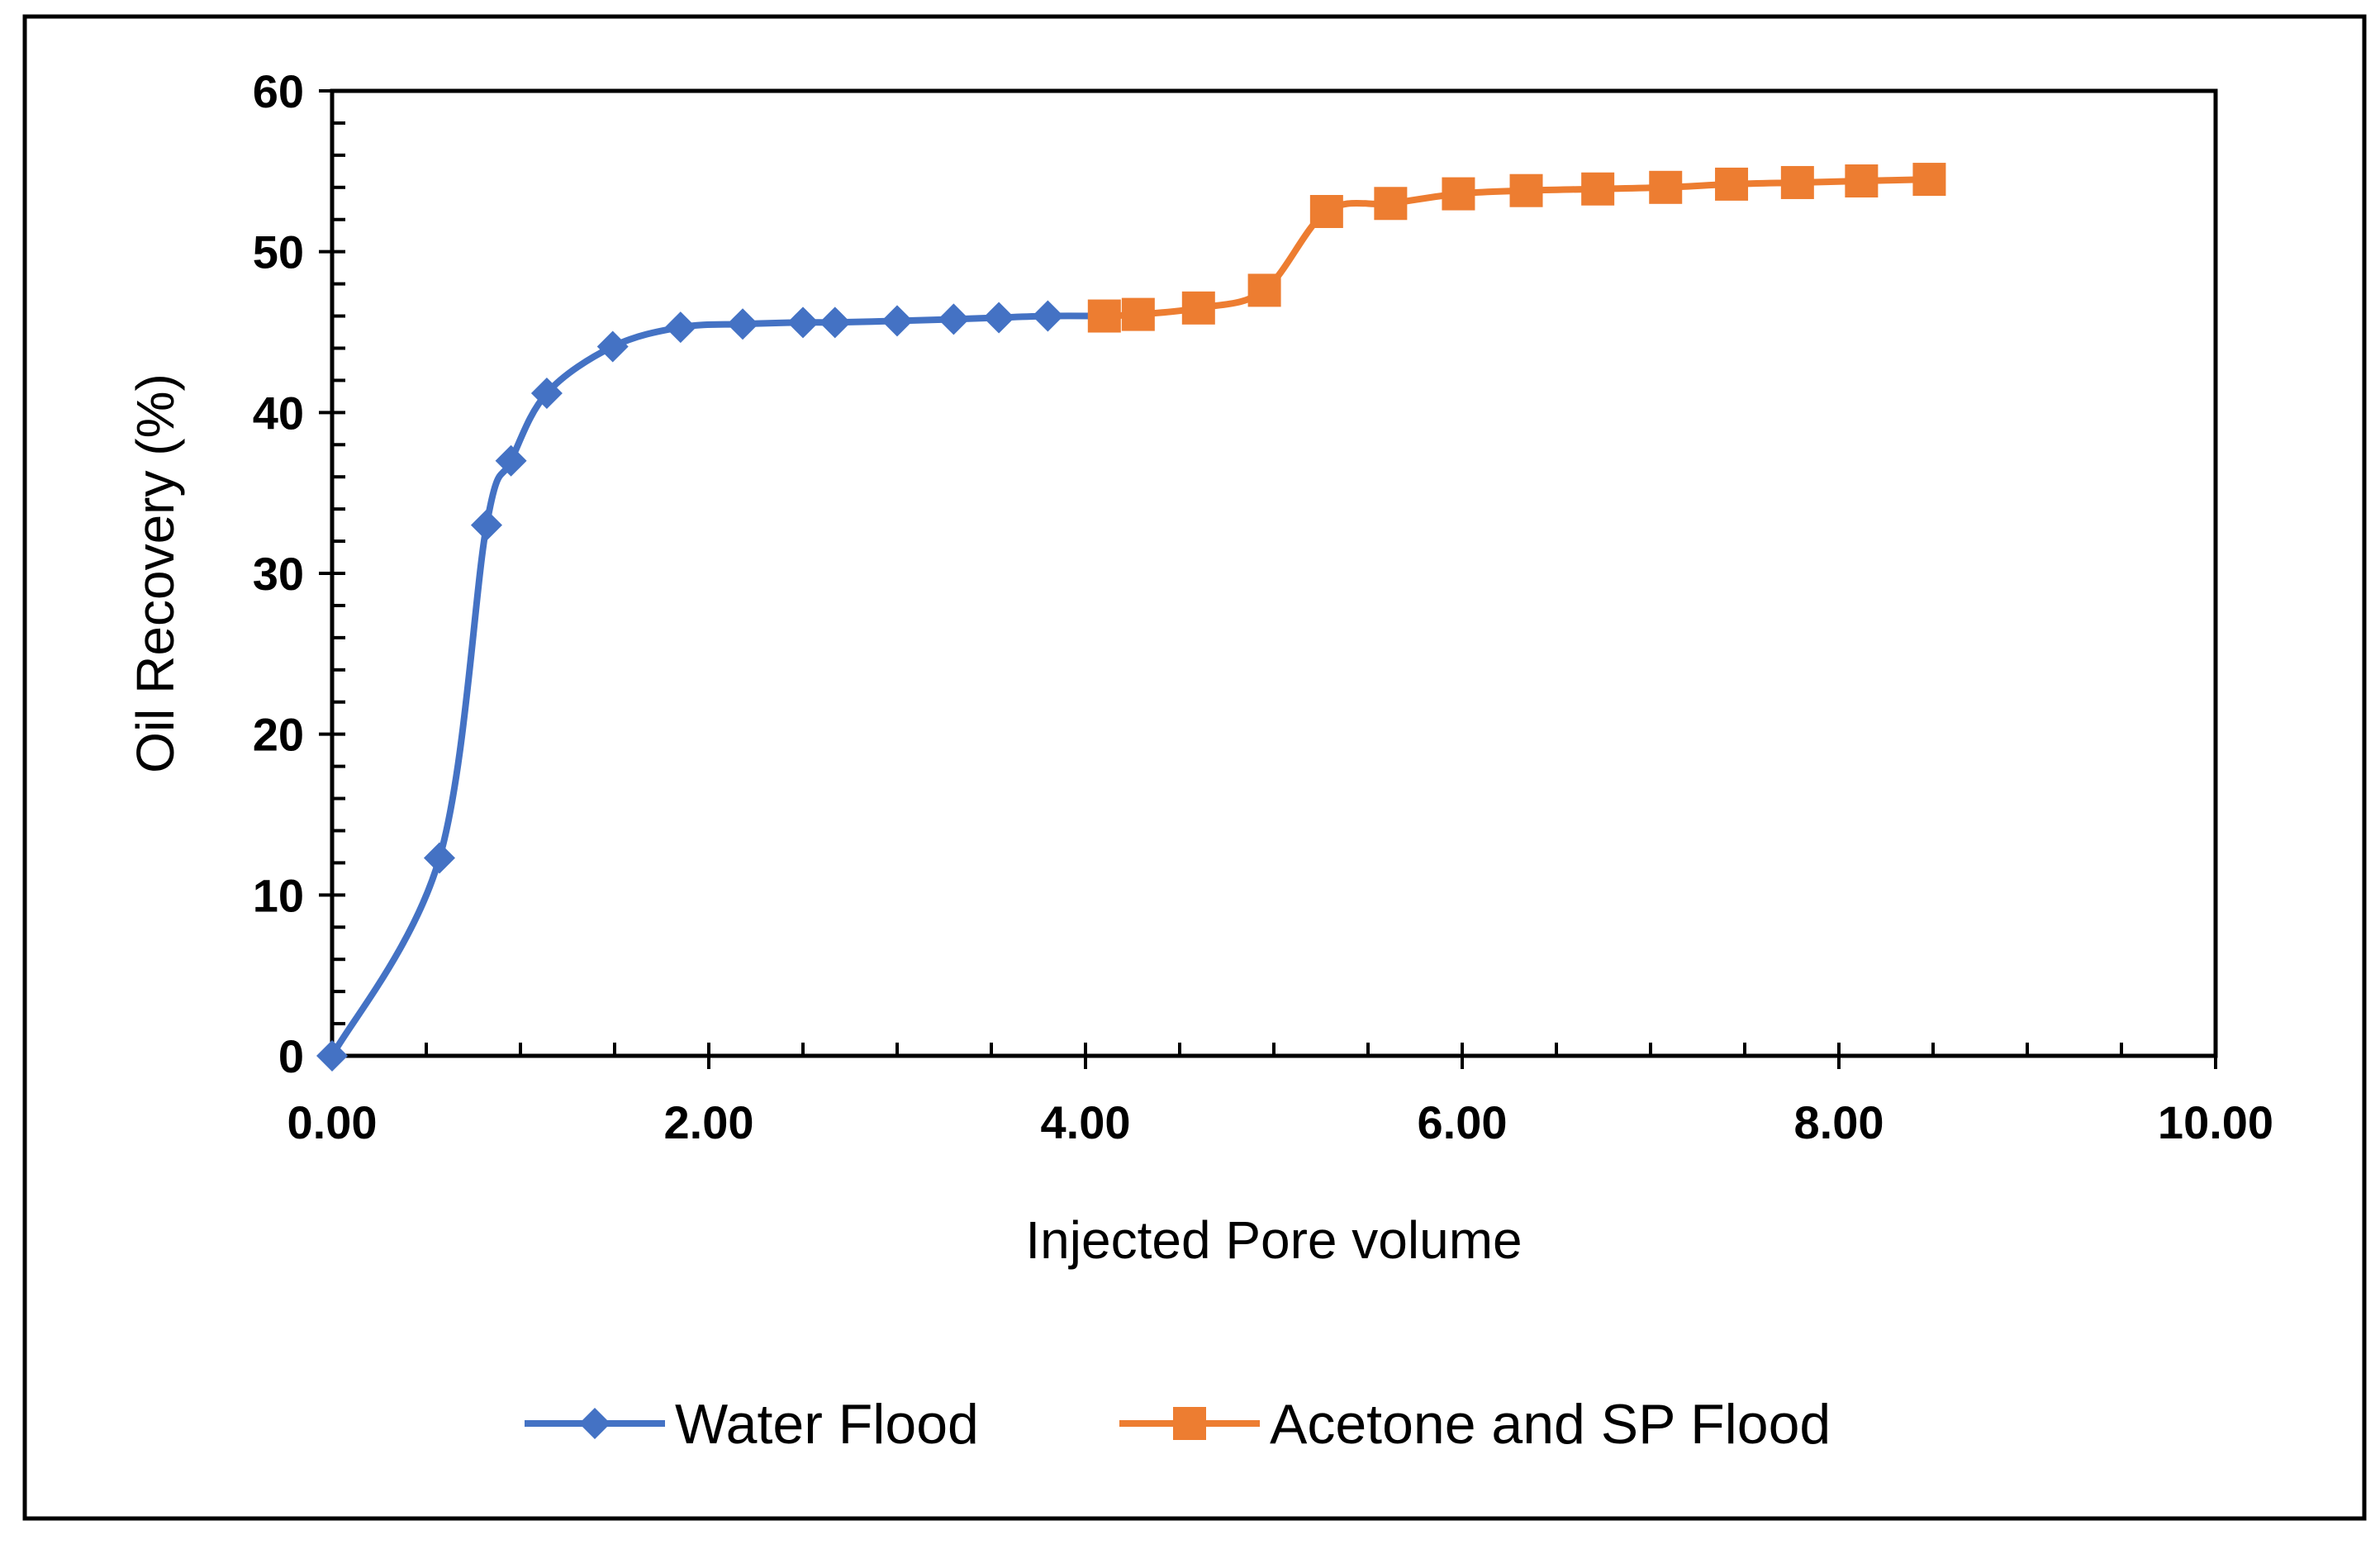 Image resolution: width=2380 pixels, height=1554 pixels. Describe the element at coordinates (709, 1122) in the screenshot. I see `x-tick-label: 2.00` at that location.